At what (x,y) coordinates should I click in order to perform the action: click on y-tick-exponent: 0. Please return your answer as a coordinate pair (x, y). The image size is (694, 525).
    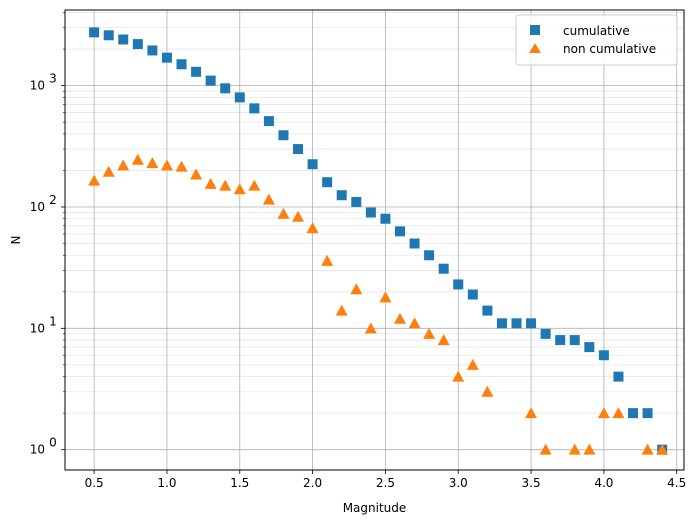
    Looking at the image, I should click on (53, 443).